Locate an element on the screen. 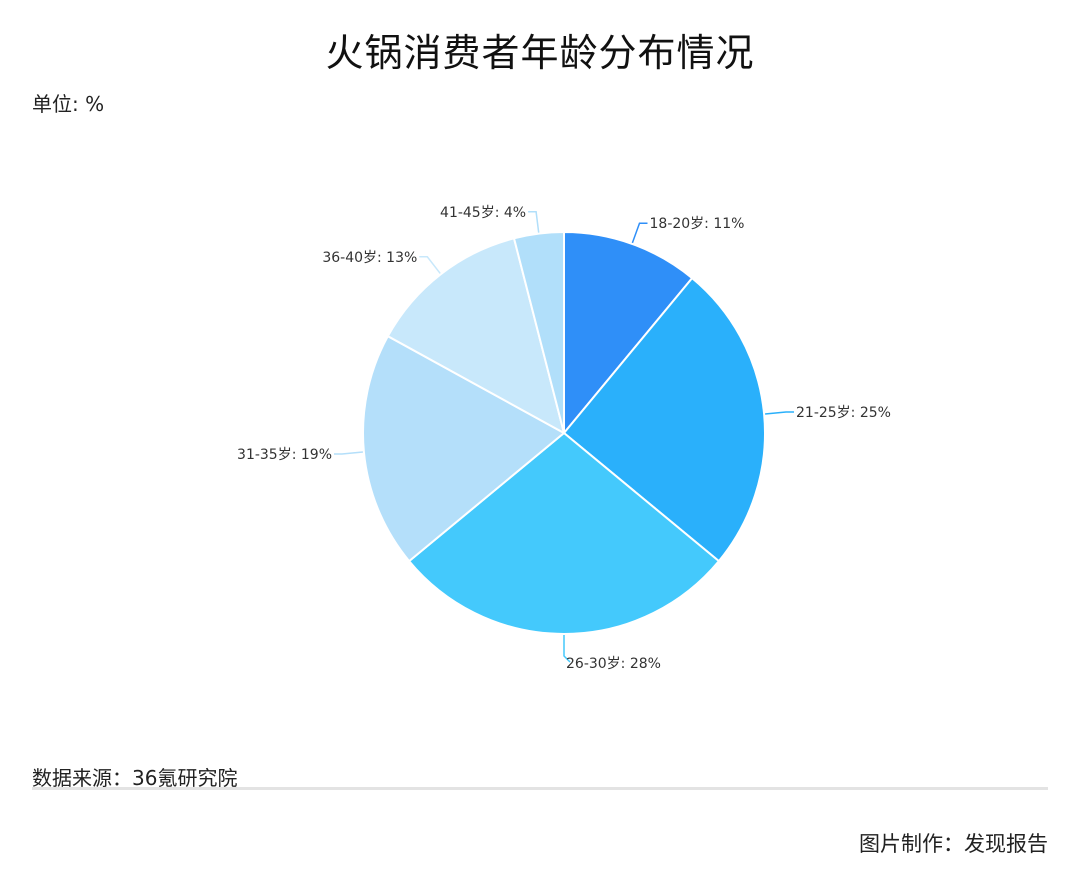 The width and height of the screenshot is (1080, 889). slice-label: 36-40岁: 13% is located at coordinates (369, 258).